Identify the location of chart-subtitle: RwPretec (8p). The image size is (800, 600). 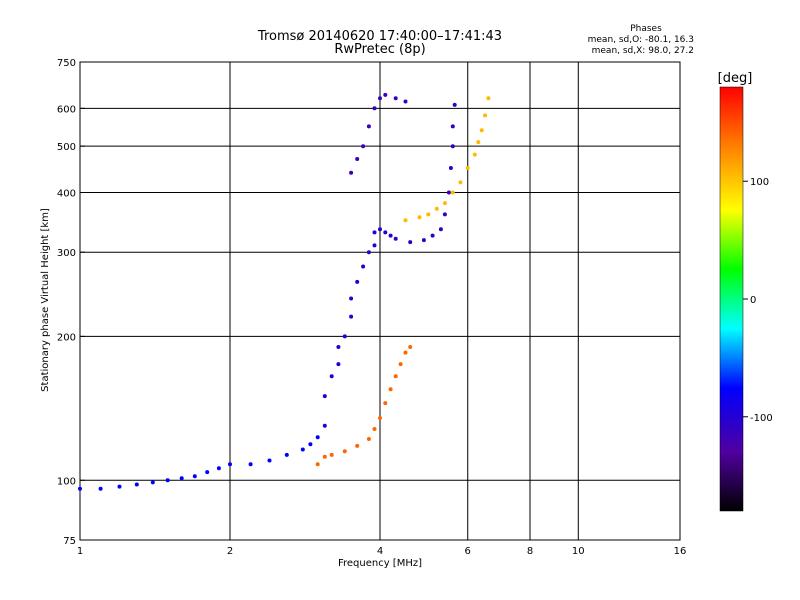
(379, 49).